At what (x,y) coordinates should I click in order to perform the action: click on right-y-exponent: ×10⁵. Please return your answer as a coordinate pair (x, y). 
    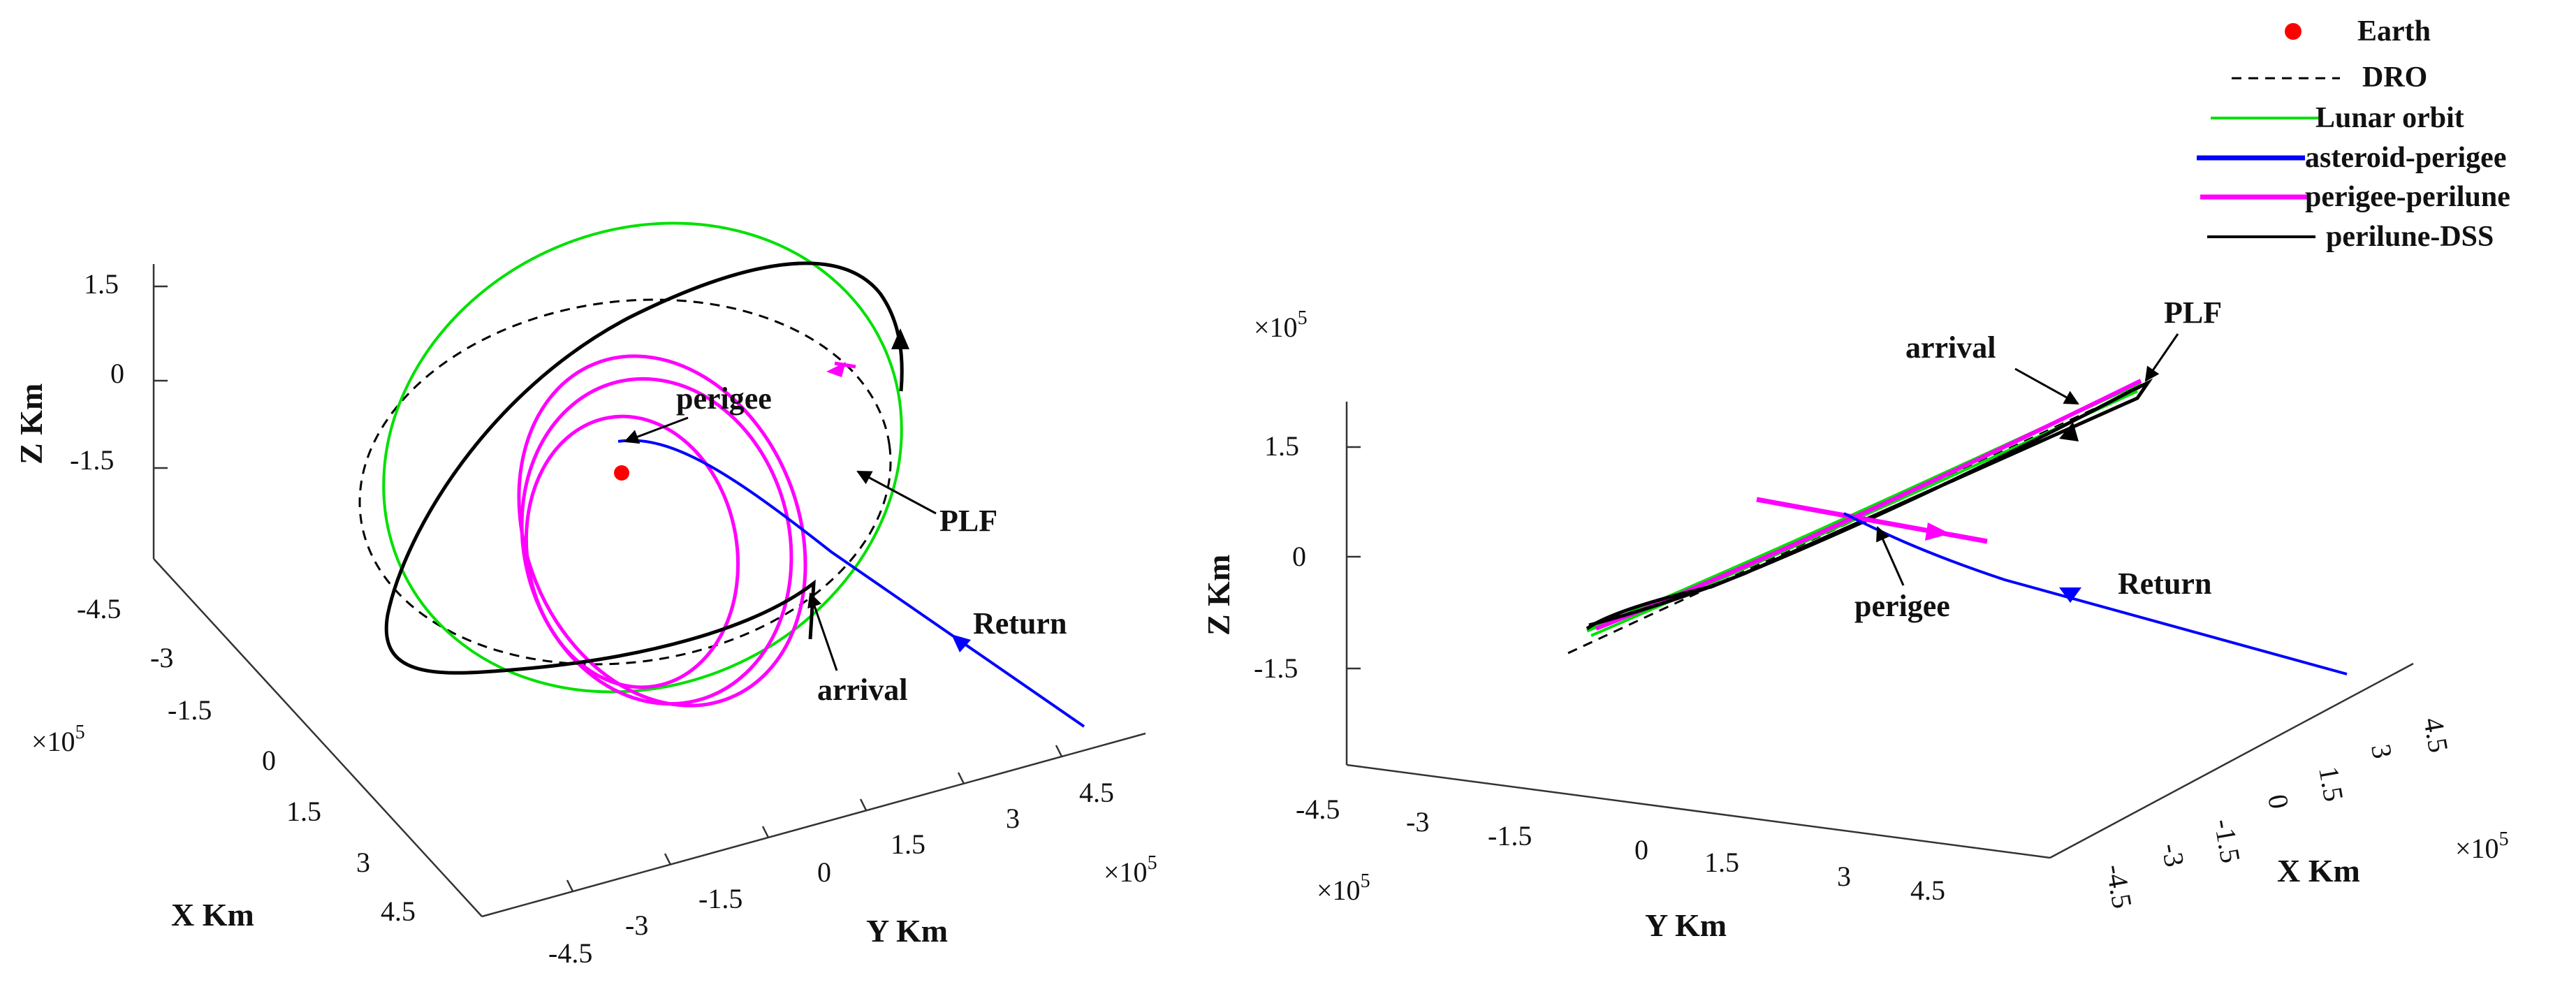
    Looking at the image, I should click on (1343, 888).